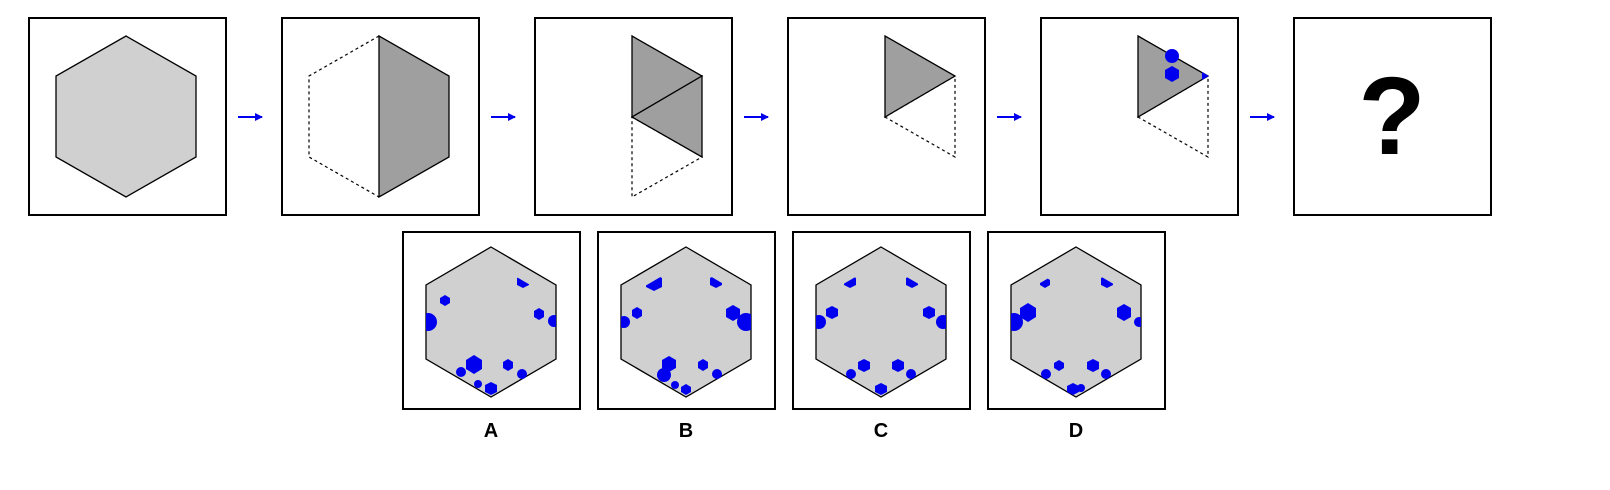  What do you see at coordinates (344, 116) in the screenshot?
I see `folded-away-outline` at bounding box center [344, 116].